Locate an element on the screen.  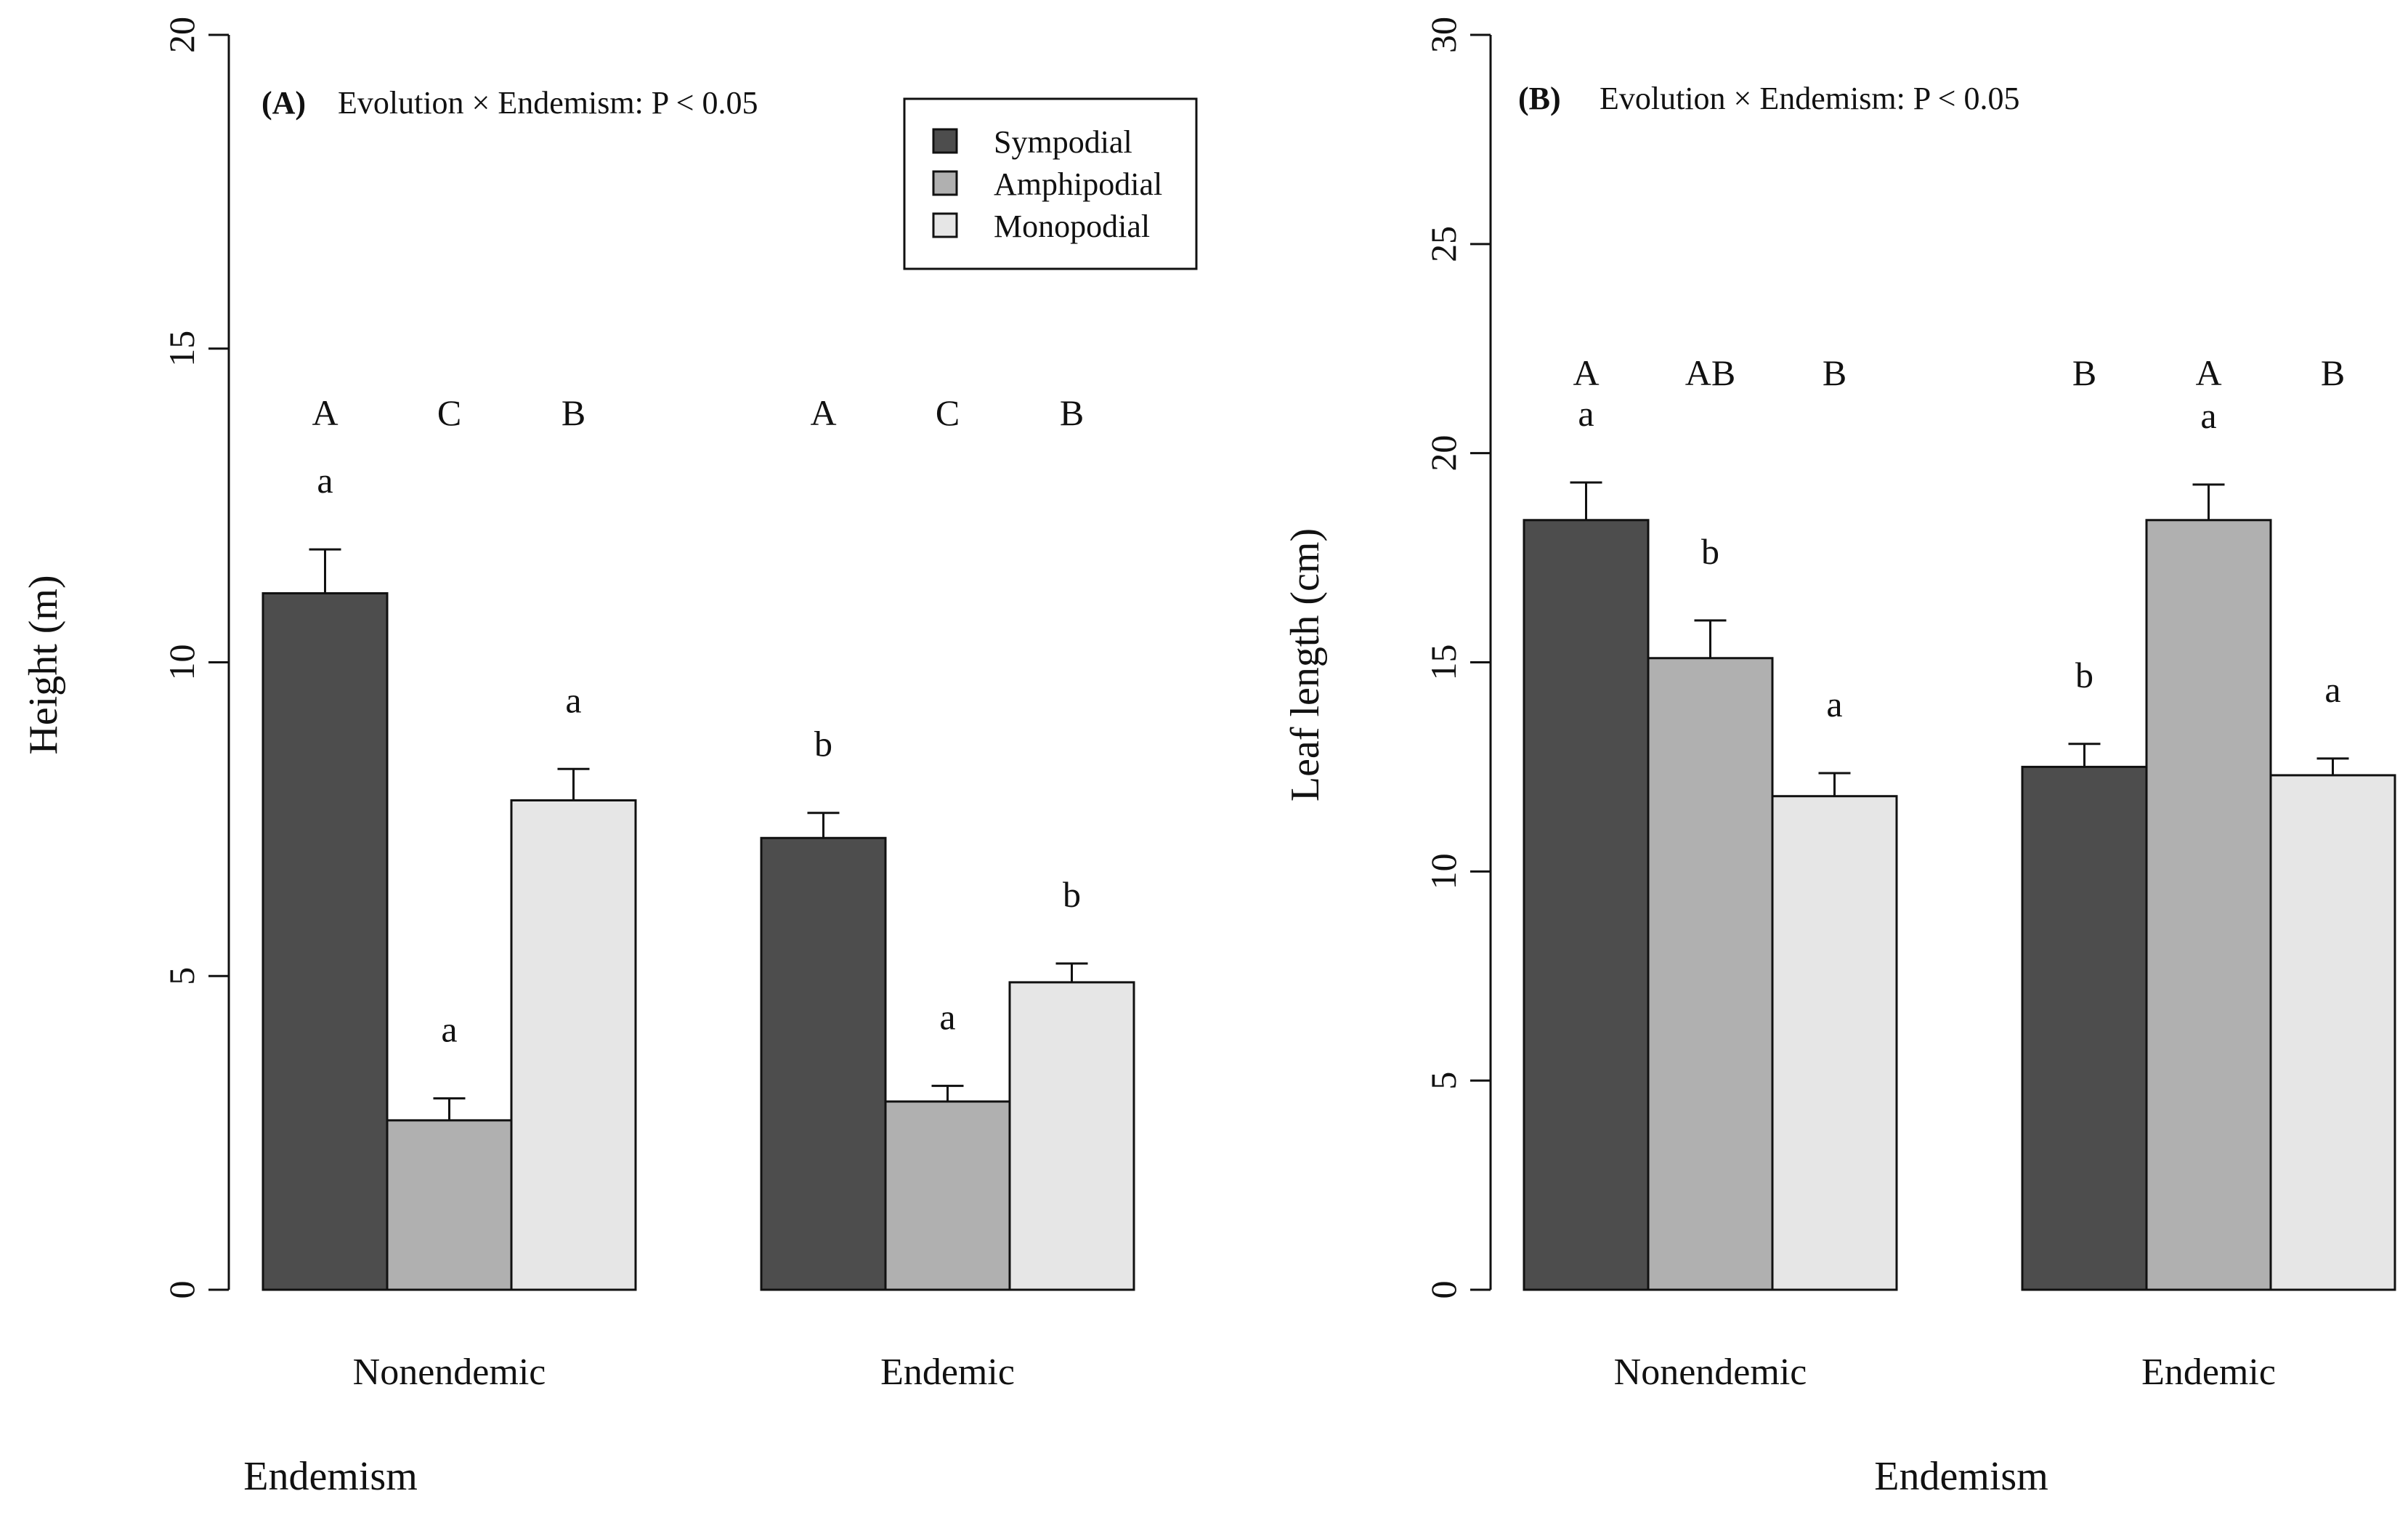
legend-label-sympodial: Sympodial is located at coordinates (1063, 142).